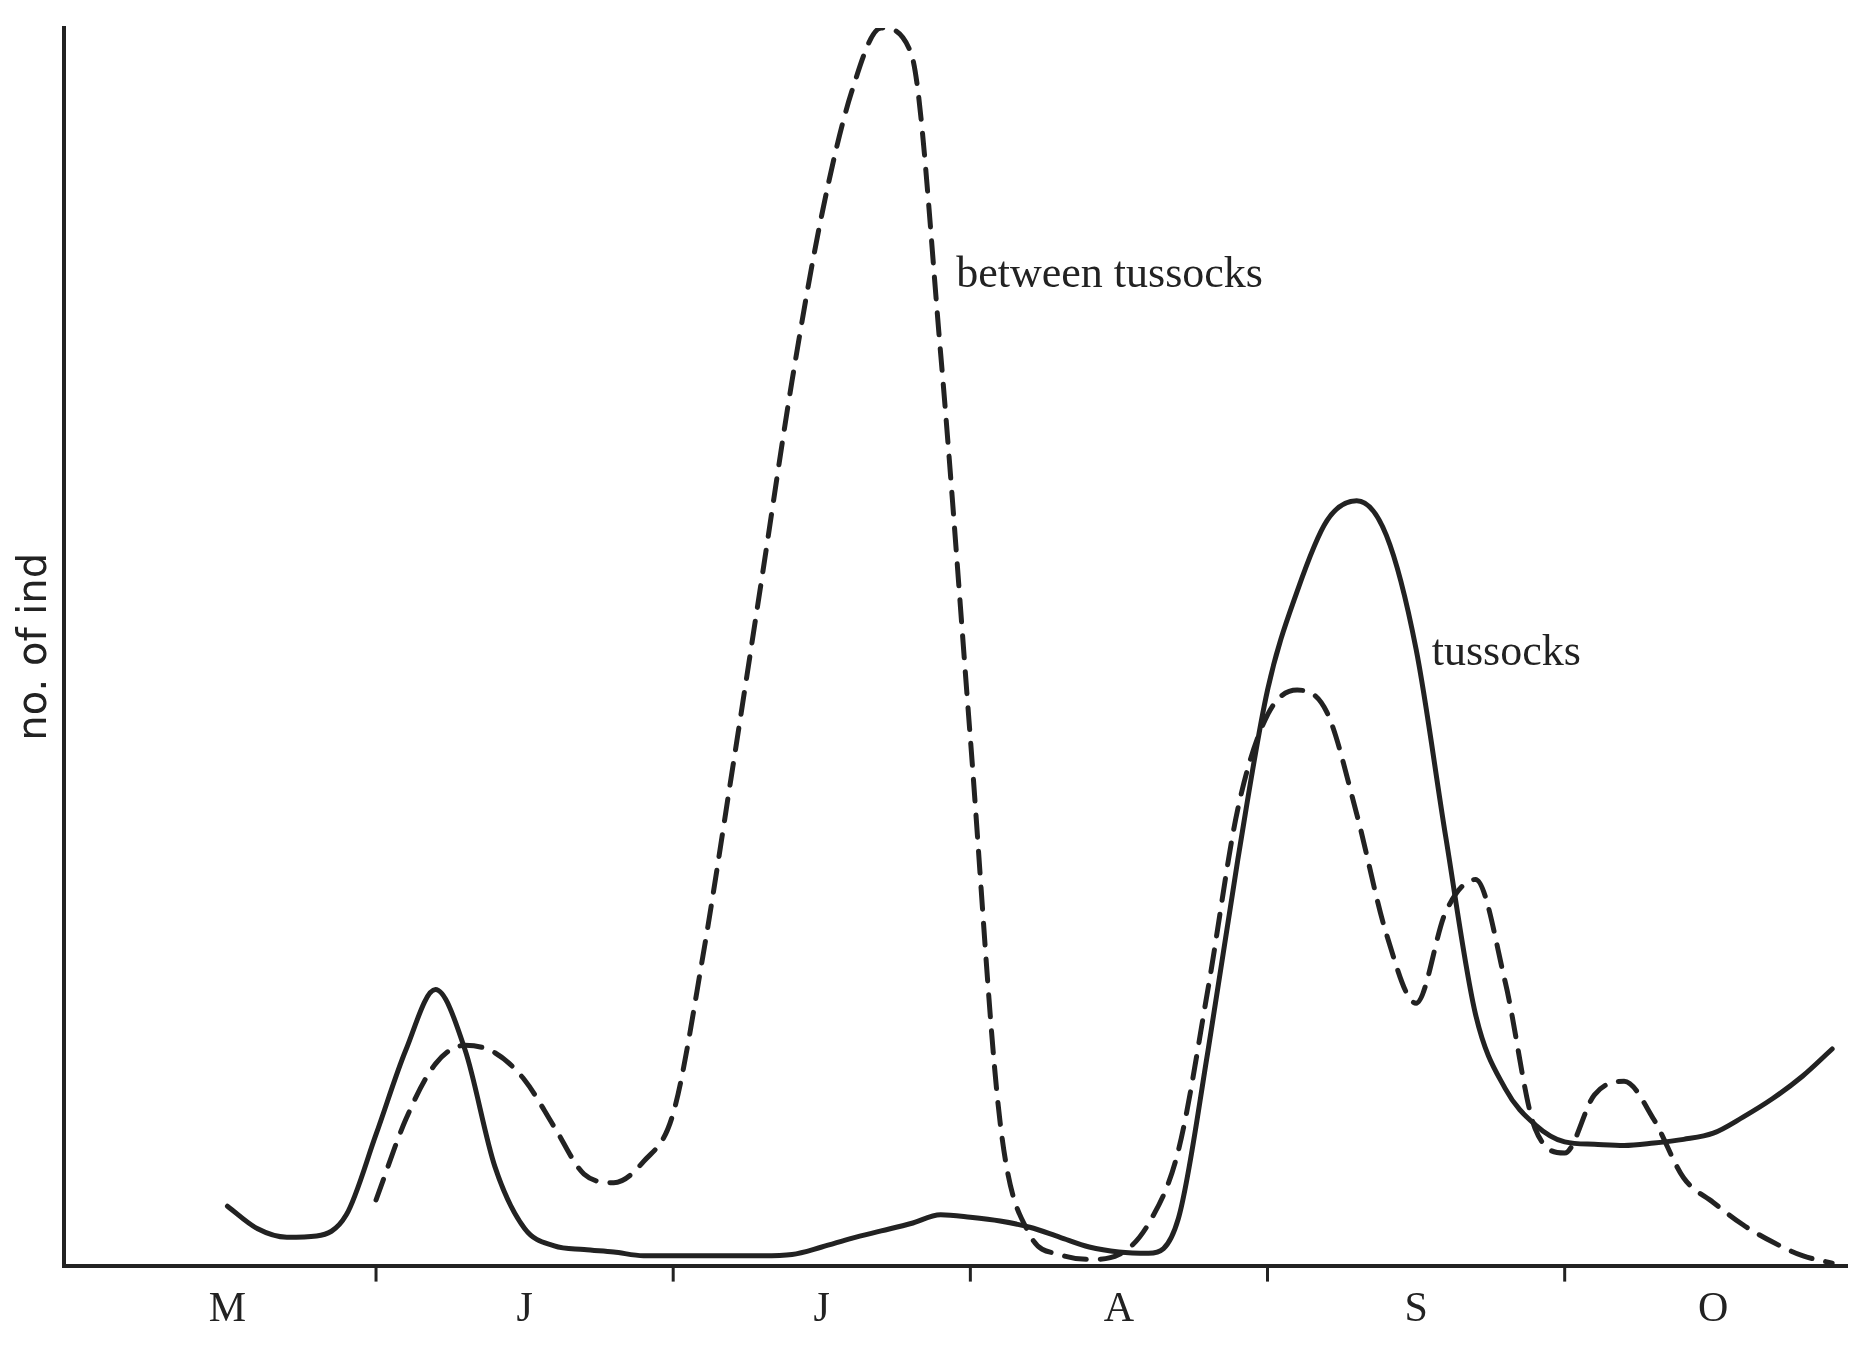 This screenshot has width=1865, height=1355. Describe the element at coordinates (1119, 1306) in the screenshot. I see `x-tick-label: A` at that location.